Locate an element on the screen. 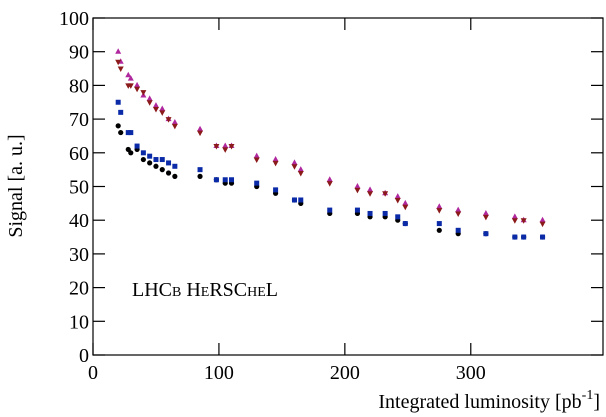  y-tick-label: 70 is located at coordinates (79, 120).